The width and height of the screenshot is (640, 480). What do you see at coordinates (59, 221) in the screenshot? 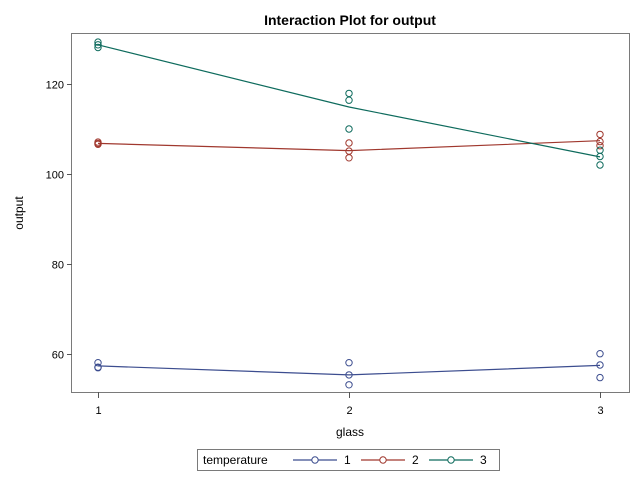
I see `y-axis: 60 80 100 120` at bounding box center [59, 221].